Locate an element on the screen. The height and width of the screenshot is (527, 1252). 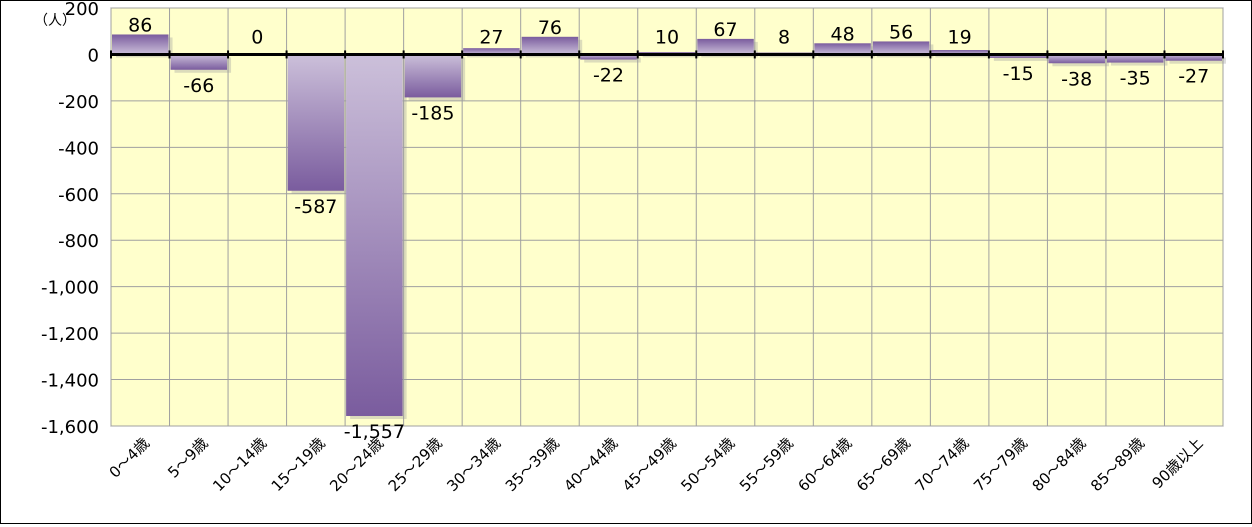
x-tick-label: 25～29歳 is located at coordinates (415, 464).